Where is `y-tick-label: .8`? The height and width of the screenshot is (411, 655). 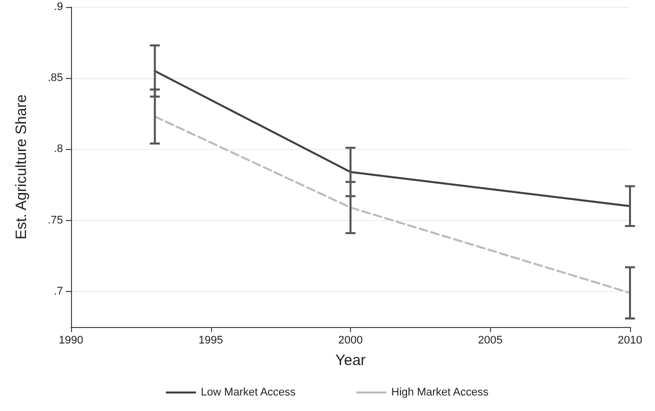
y-tick-label: .8 is located at coordinates (58, 149).